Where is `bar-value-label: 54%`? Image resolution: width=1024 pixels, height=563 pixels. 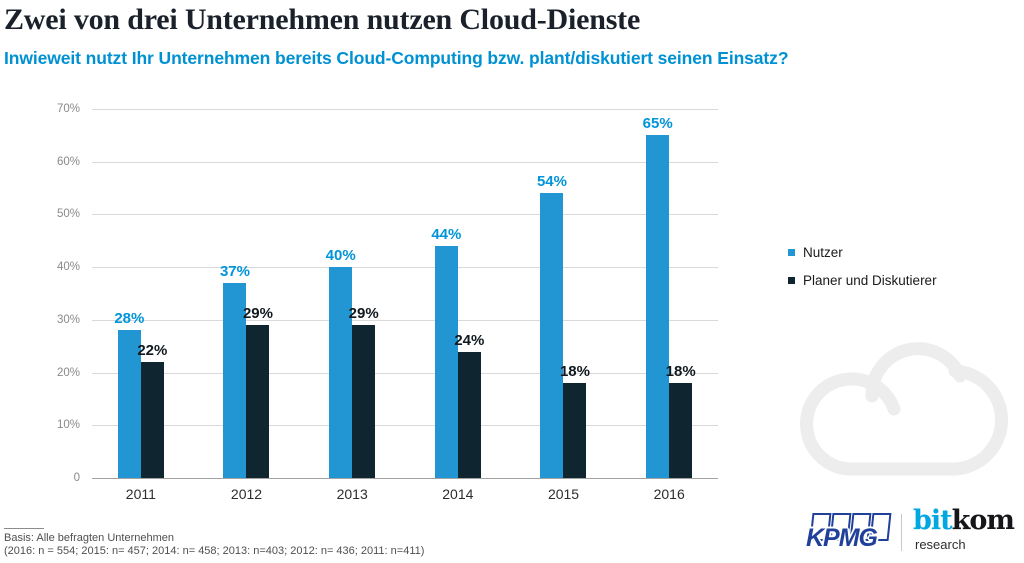
bar-value-label: 54% is located at coordinates (551, 182).